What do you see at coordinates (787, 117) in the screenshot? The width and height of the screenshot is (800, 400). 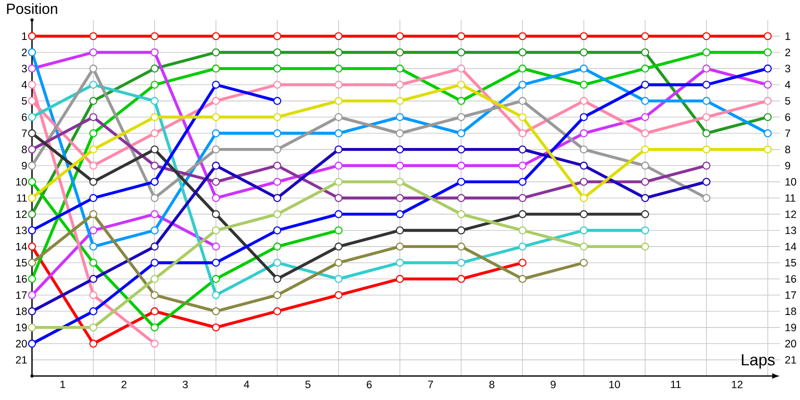 I see `y2-tick-label: 6` at bounding box center [787, 117].